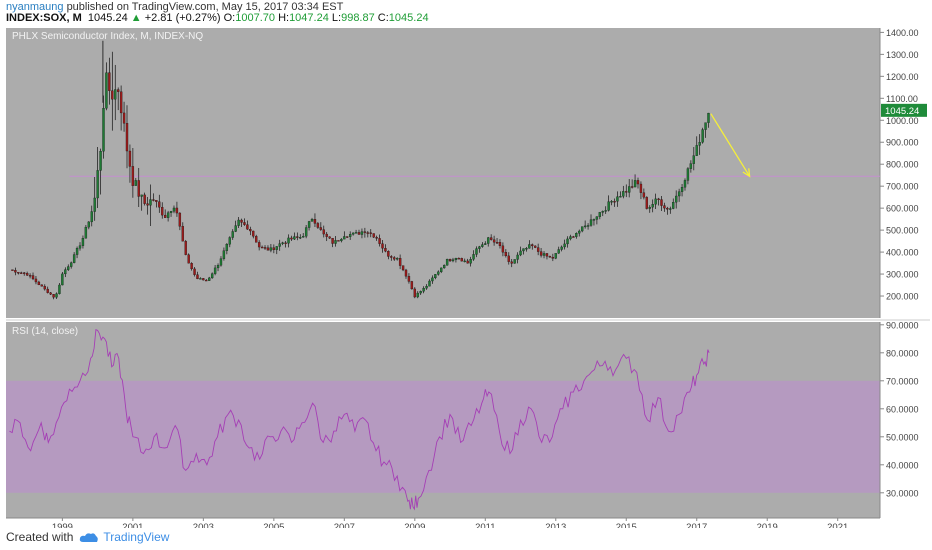  I want to click on rsi-title: RSI (14, close), so click(45, 331).